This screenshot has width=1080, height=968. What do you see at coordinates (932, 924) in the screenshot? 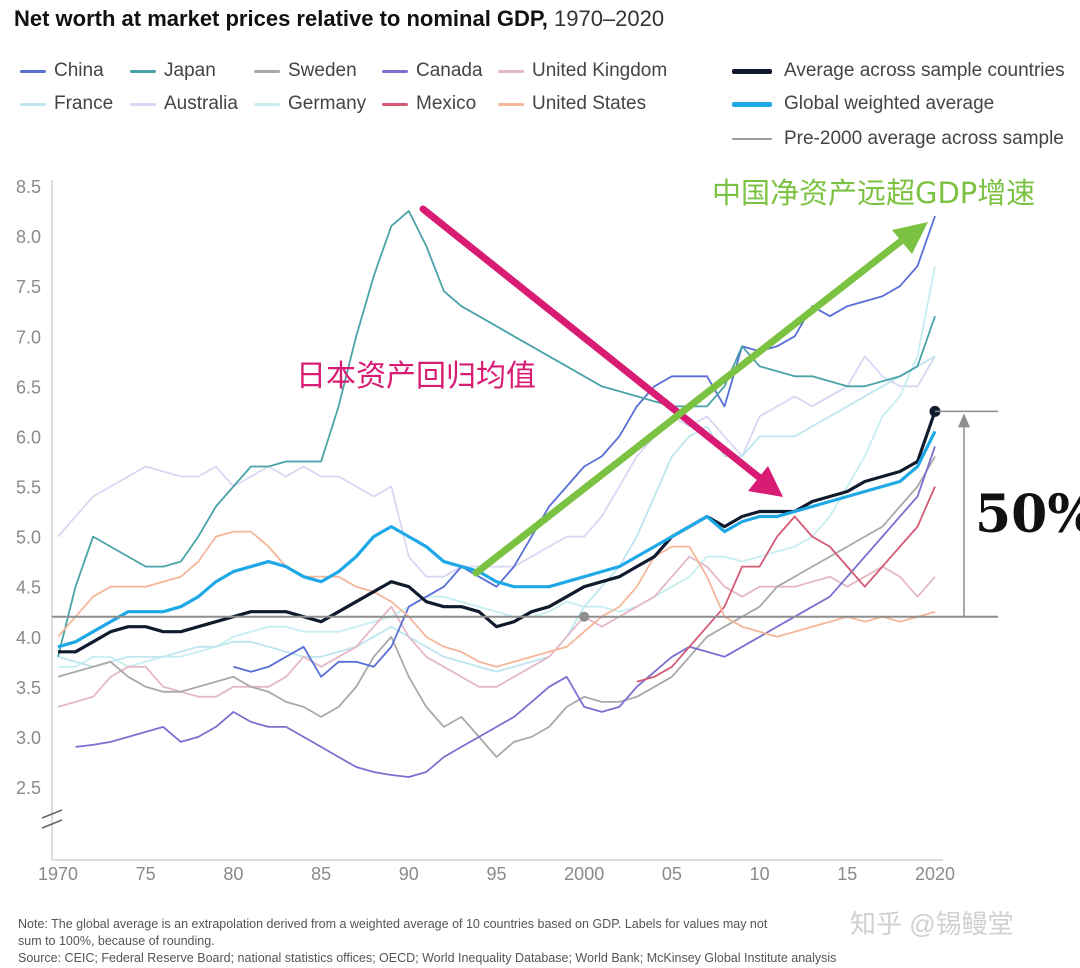
I see `watermark: 知乎 @锡鳗堂` at bounding box center [932, 924].